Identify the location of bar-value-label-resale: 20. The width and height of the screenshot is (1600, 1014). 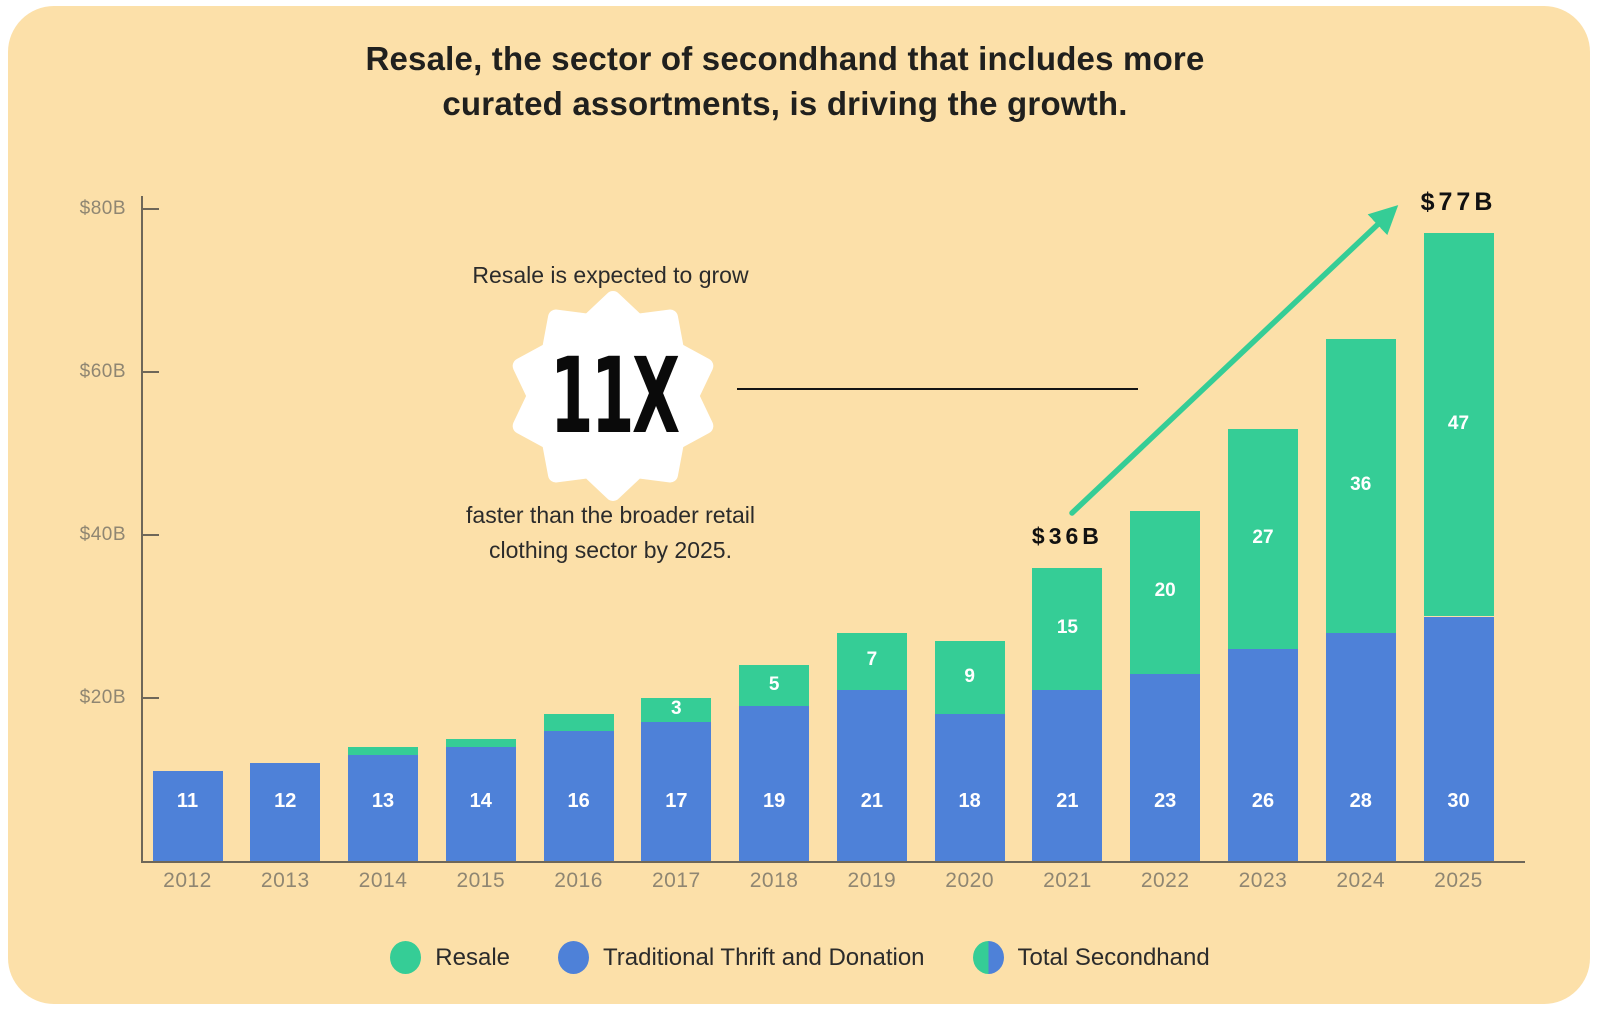
(1165, 591).